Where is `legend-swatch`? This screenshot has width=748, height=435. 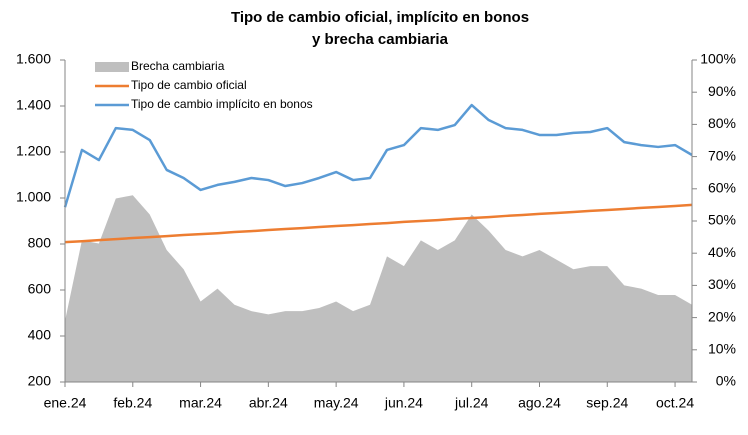
legend-swatch is located at coordinates (112, 67).